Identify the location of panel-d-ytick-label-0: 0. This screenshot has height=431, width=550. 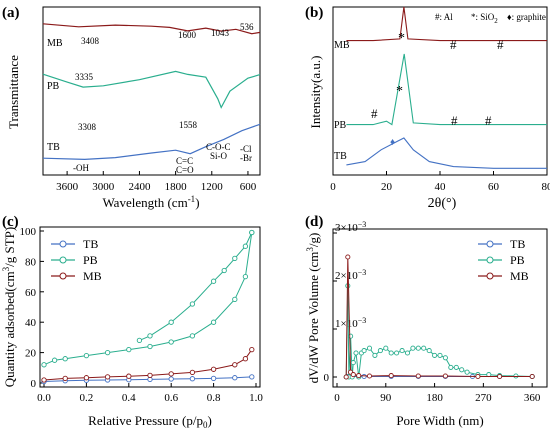
(327, 378).